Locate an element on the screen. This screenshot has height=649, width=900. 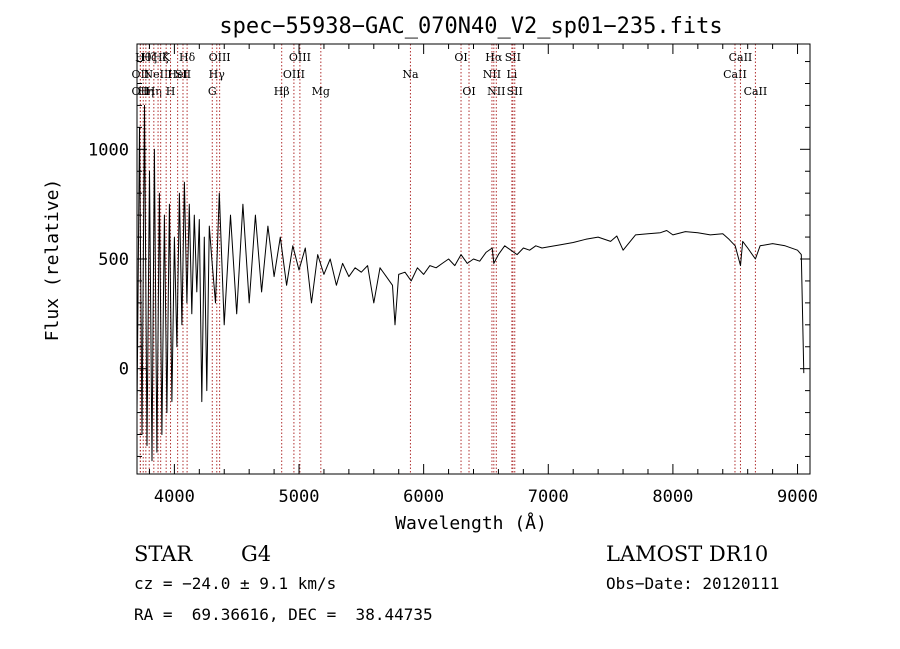
marker-label: H is located at coordinates (171, 91).